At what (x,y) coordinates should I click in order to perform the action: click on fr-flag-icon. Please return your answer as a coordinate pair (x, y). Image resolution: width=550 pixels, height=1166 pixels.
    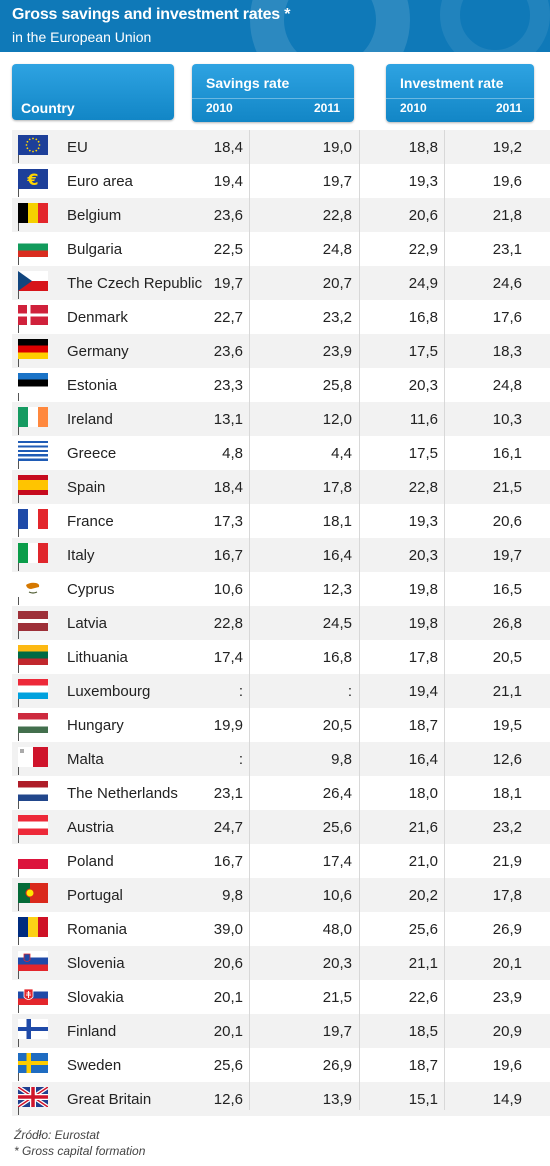
    Looking at the image, I should click on (33, 519).